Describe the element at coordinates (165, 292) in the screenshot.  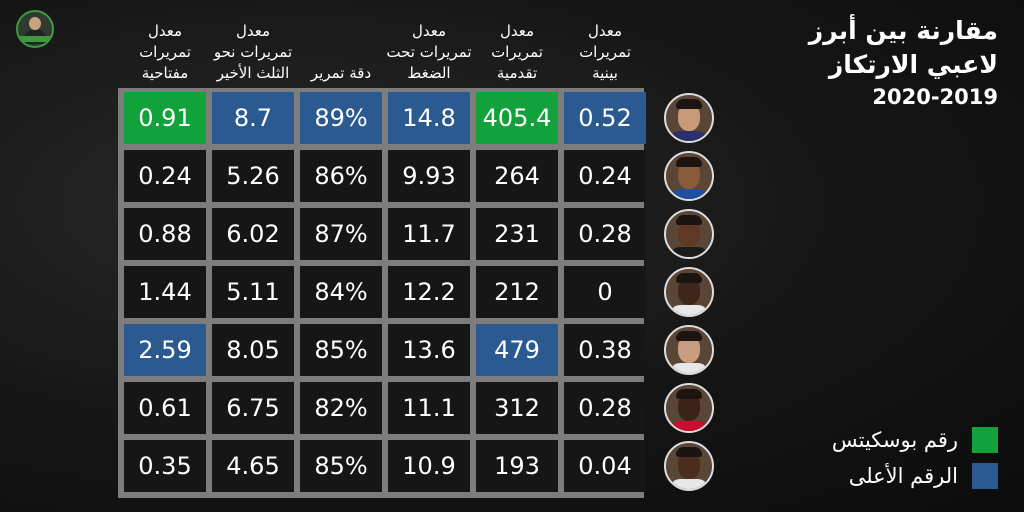
I see `table-cell: 1.44` at that location.